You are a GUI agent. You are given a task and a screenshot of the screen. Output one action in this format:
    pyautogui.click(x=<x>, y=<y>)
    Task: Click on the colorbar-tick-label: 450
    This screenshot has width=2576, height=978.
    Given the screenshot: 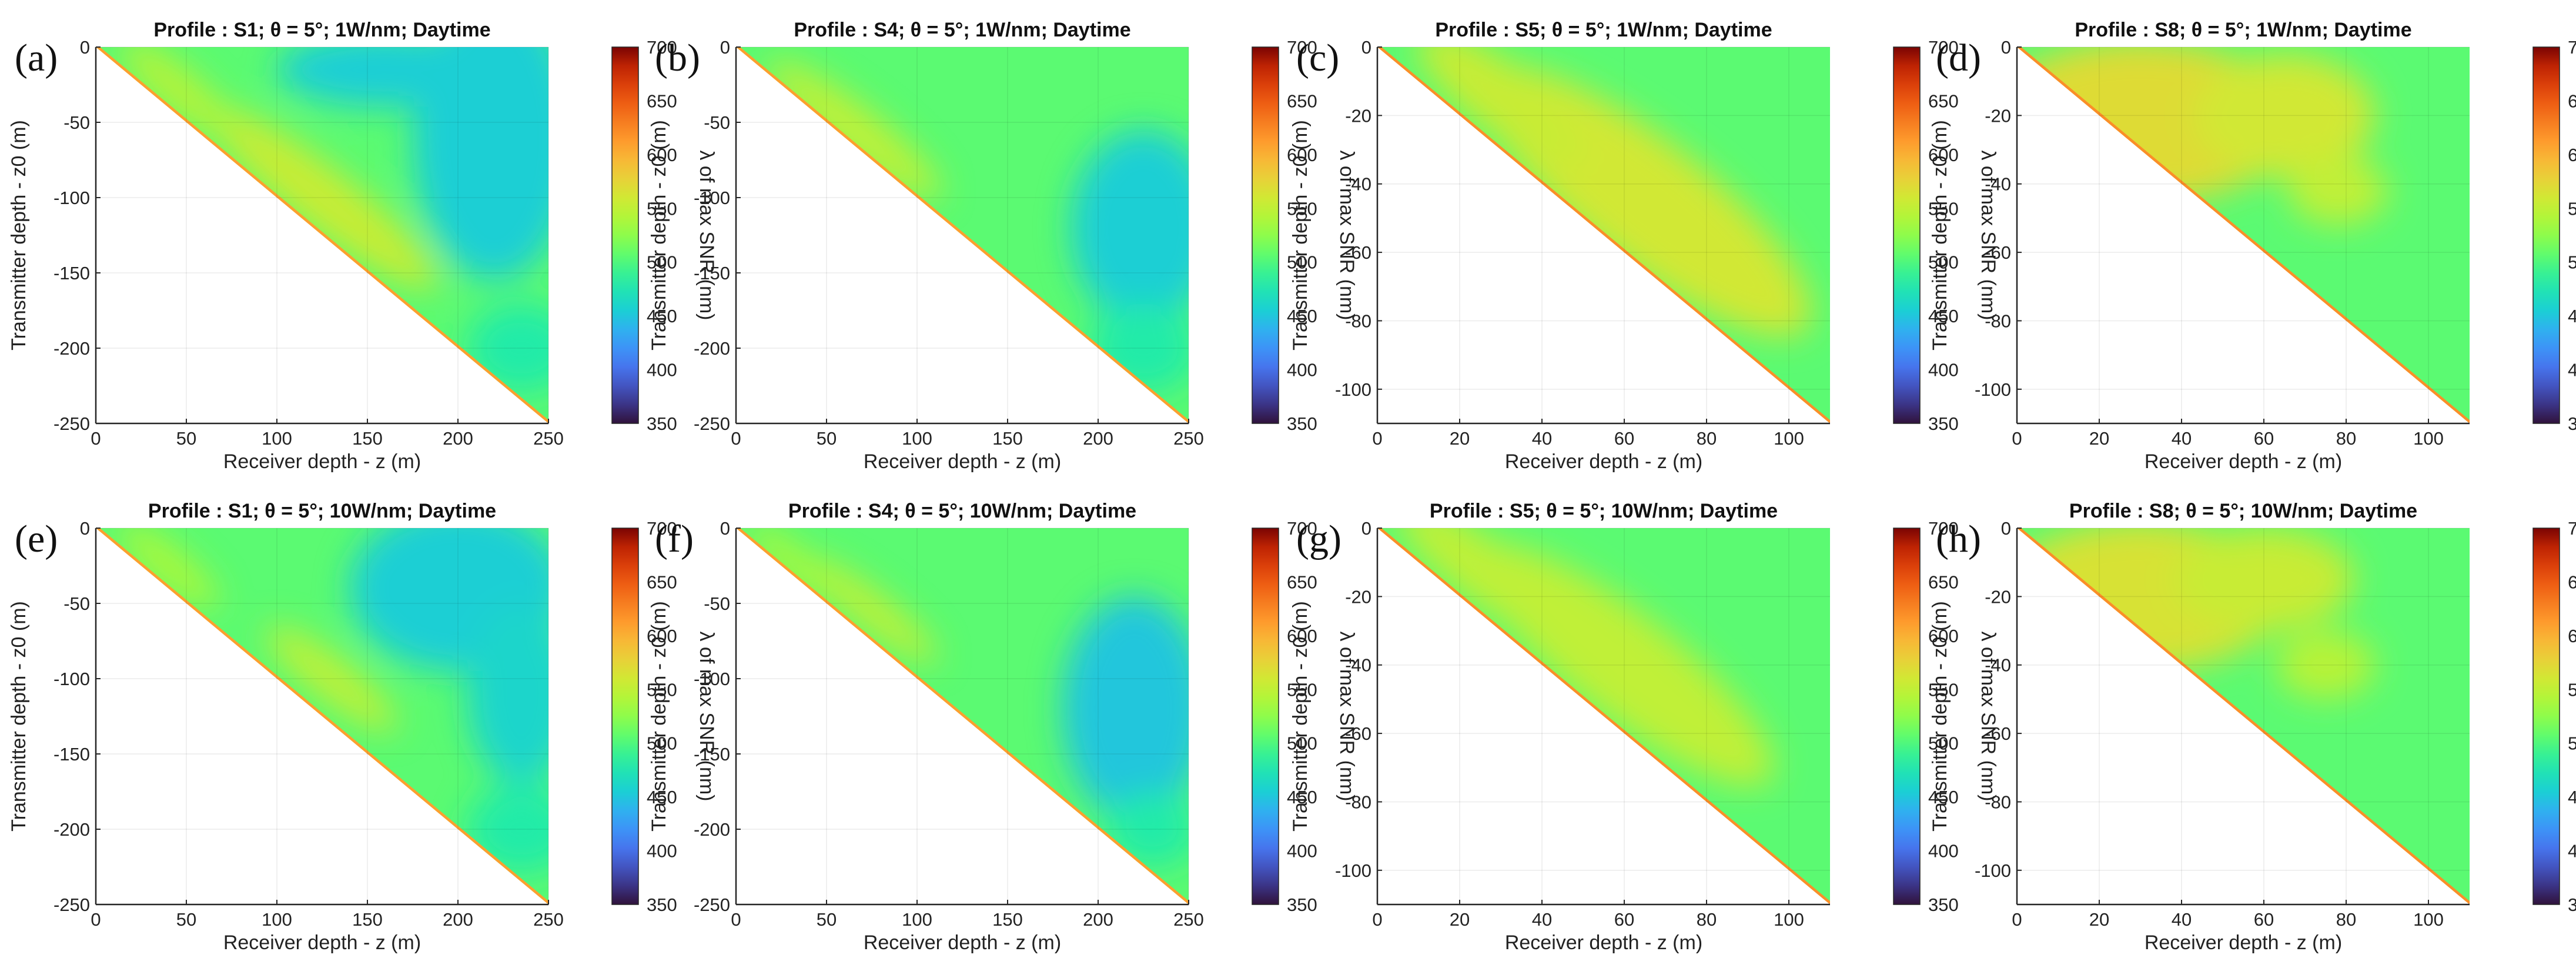 What is the action you would take?
    pyautogui.click(x=1943, y=797)
    